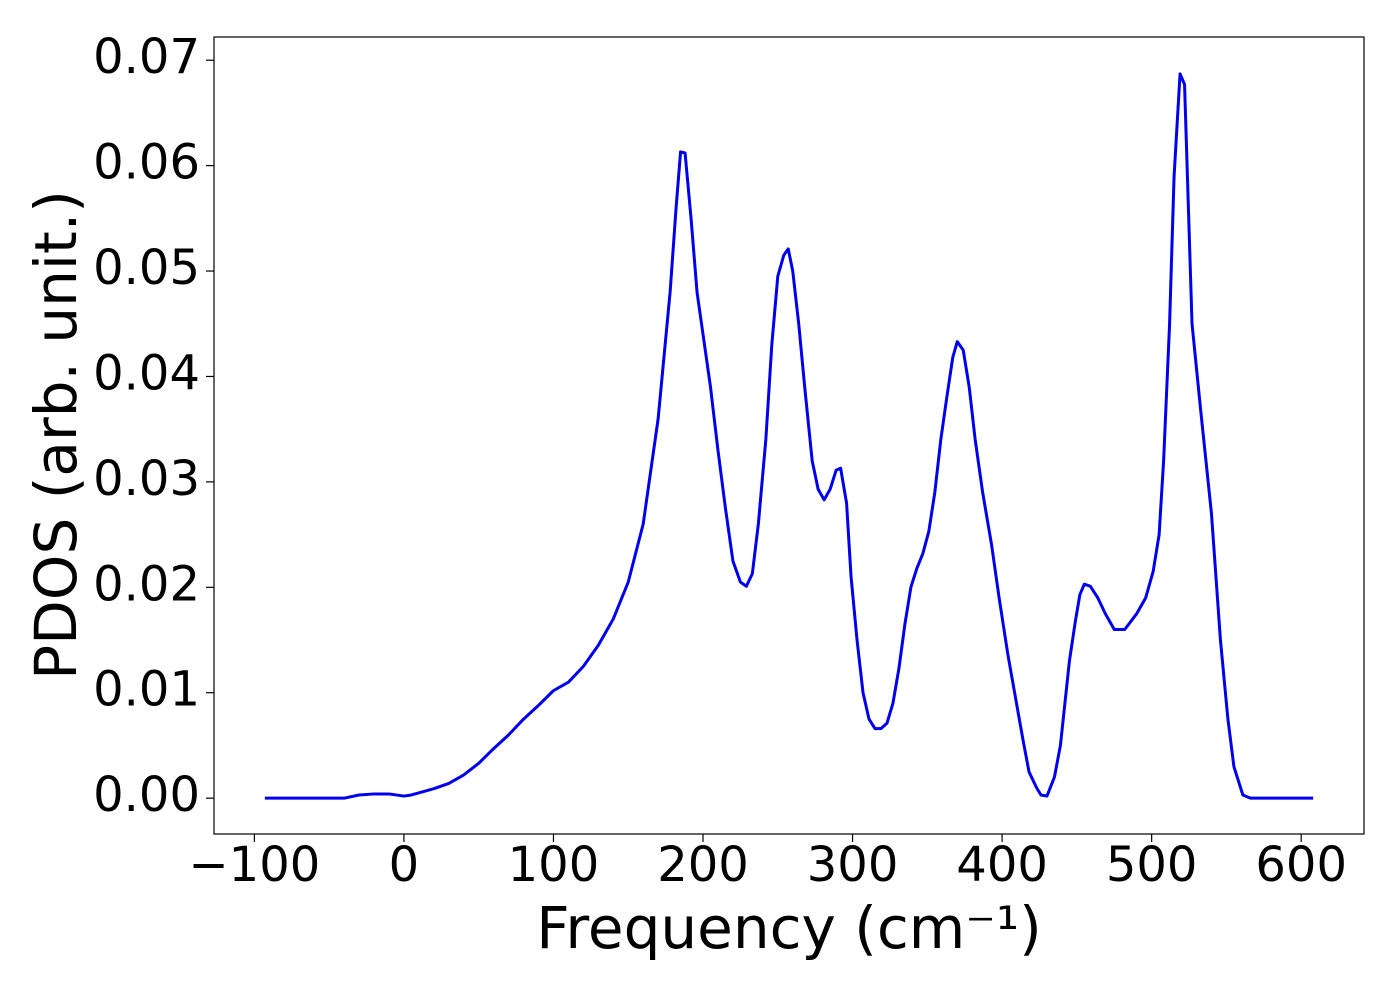 The height and width of the screenshot is (1004, 1400). I want to click on y-axis-label: PDOS (arb. unit.), so click(56, 435).